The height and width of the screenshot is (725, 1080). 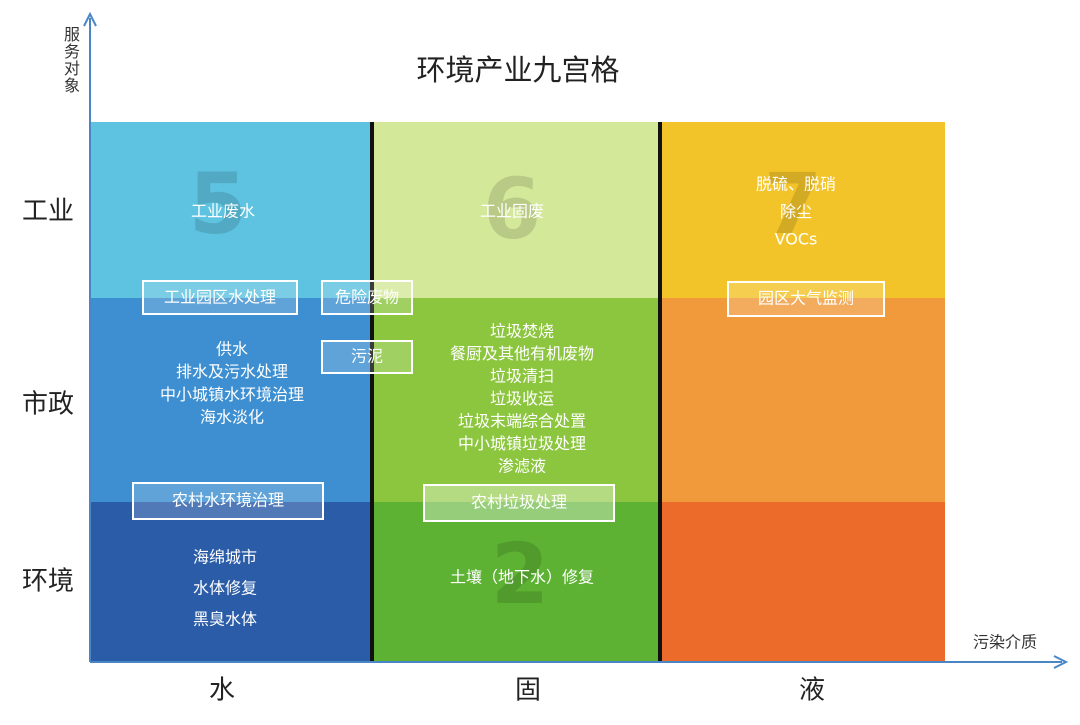 I want to click on cell-text: 水体修复, so click(x=225, y=588).